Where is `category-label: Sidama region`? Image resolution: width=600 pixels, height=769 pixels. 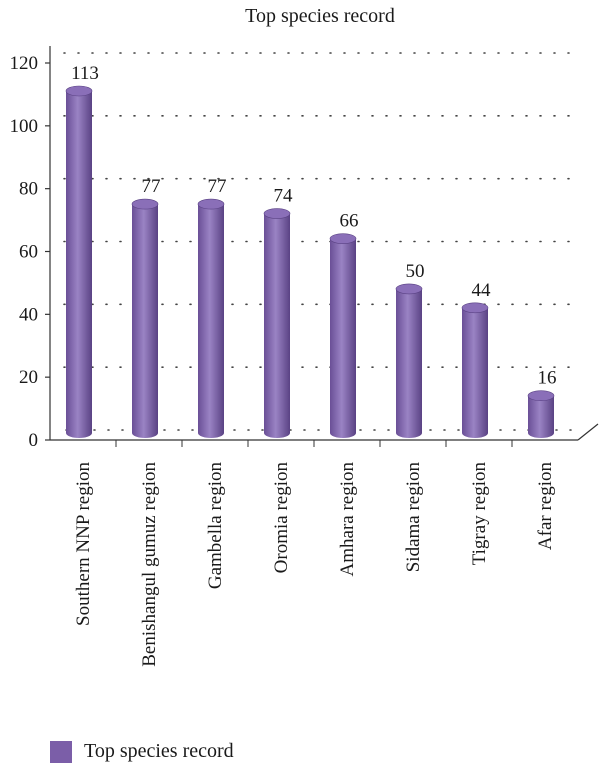 category-label: Sidama region is located at coordinates (413, 517).